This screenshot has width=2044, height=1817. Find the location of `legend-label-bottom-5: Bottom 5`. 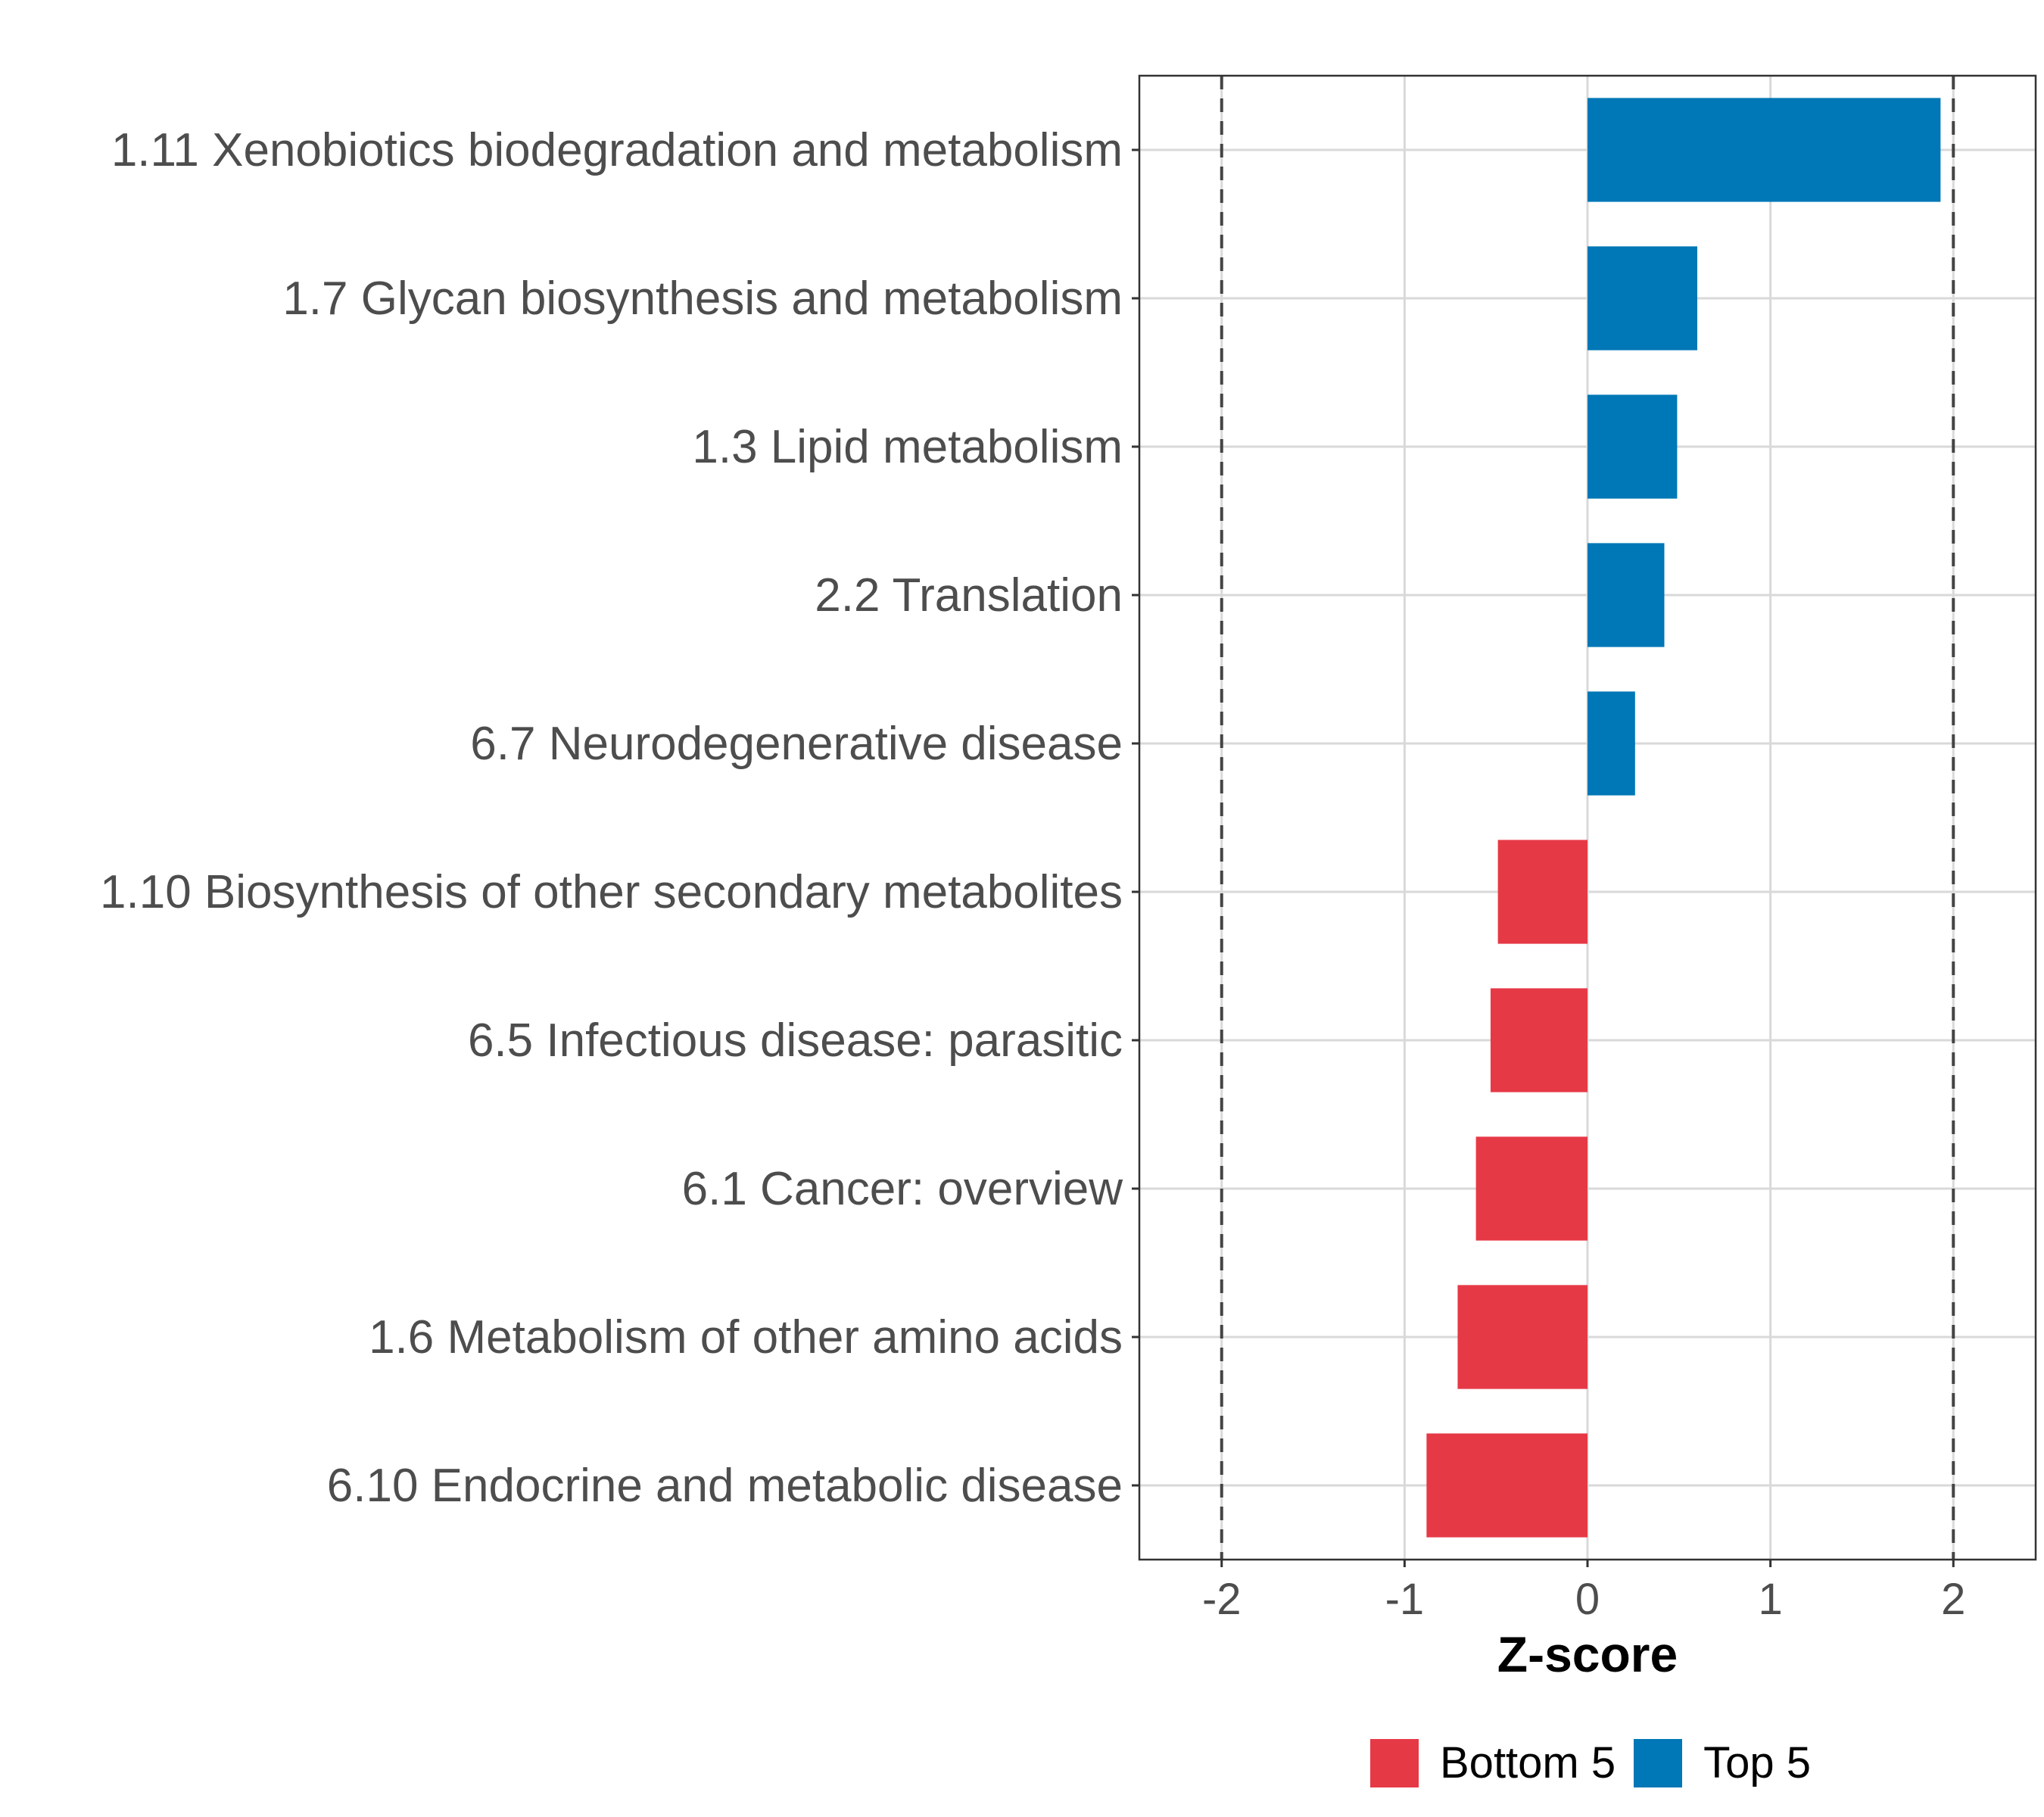

legend-label-bottom-5: Bottom 5 is located at coordinates (1528, 1762).